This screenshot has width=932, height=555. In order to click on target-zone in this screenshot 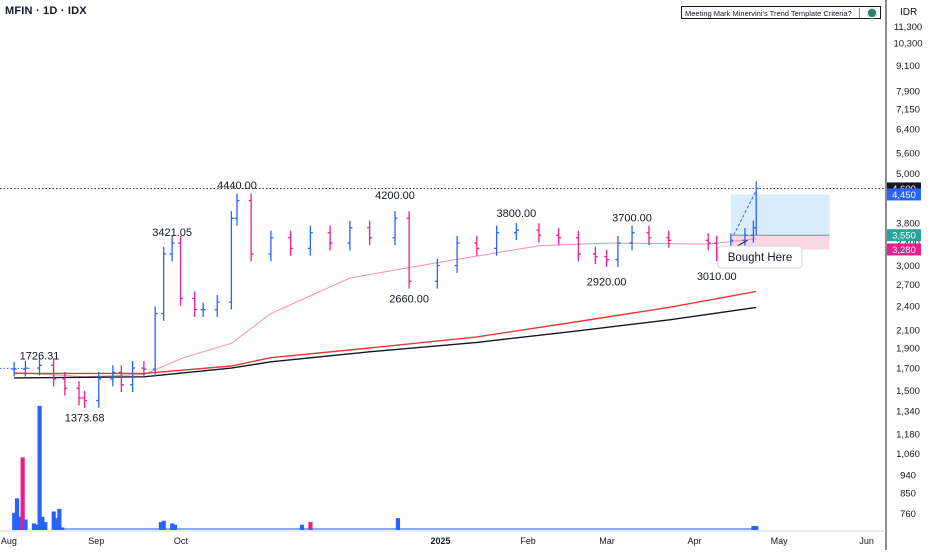, I will do `click(780, 215)`.